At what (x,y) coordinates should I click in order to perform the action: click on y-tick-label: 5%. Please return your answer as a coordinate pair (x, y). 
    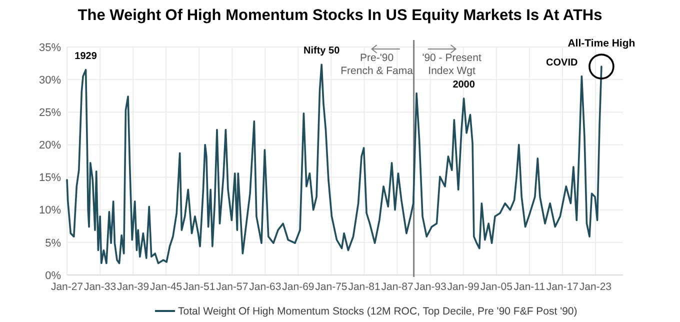
    Looking at the image, I should click on (53, 243).